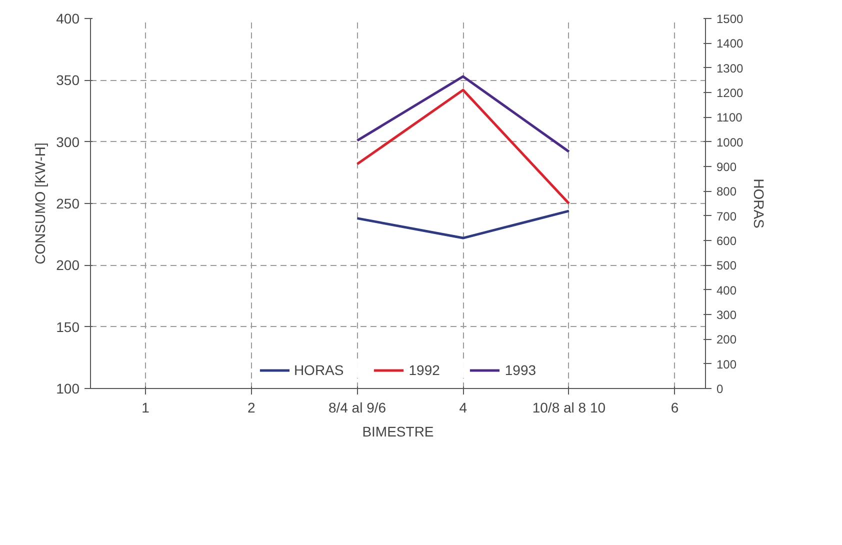 The height and width of the screenshot is (545, 842). I want to click on y-tick-label: 300, so click(68, 142).